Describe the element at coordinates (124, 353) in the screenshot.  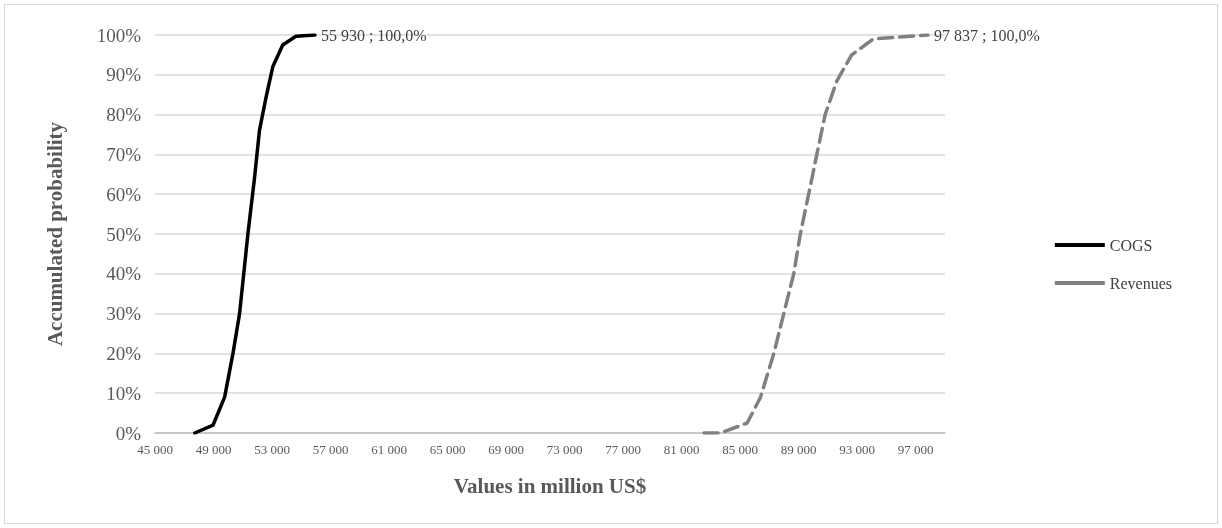
I see `y-tick-label: 20%` at that location.